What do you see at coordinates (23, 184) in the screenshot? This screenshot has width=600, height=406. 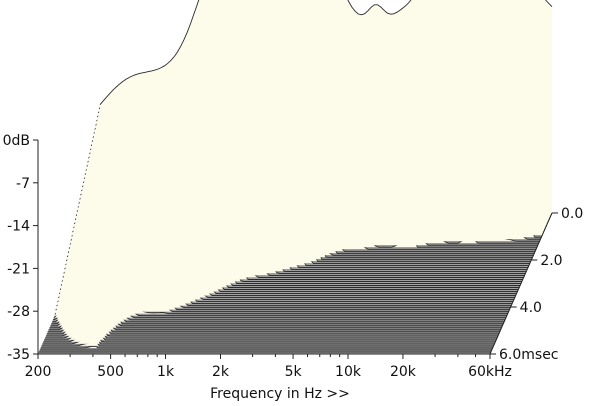 I see `y-tick-label: -7` at bounding box center [23, 184].